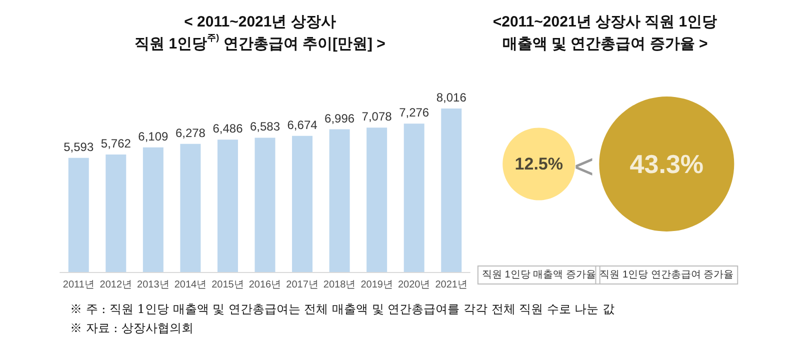  I want to click on x-tick-label: 2019년, so click(376, 285).